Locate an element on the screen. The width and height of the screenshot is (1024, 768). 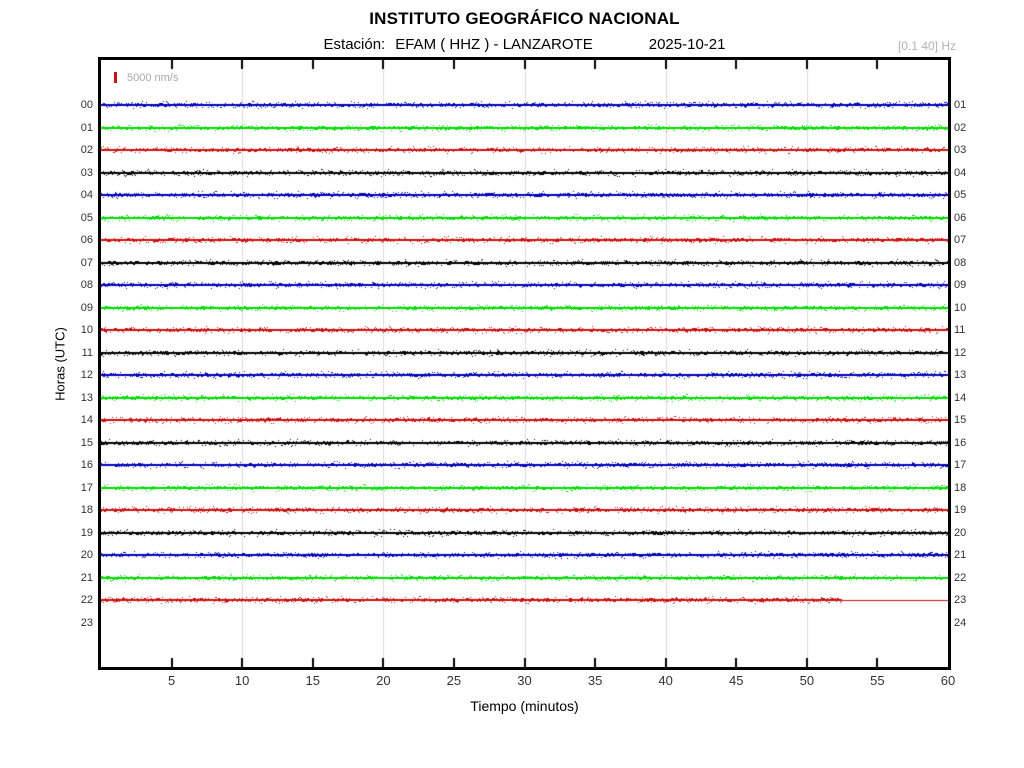
hour-label-left: 05 is located at coordinates (86, 217).